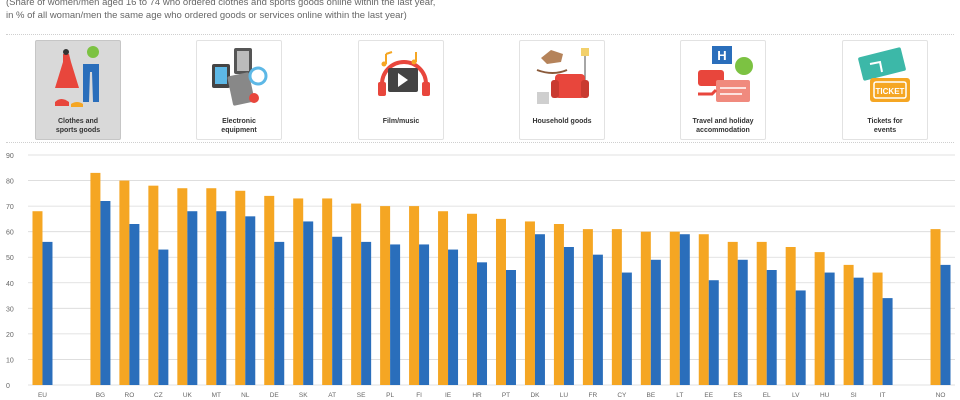  I want to click on category-label: Electronic equipment, so click(239, 126).